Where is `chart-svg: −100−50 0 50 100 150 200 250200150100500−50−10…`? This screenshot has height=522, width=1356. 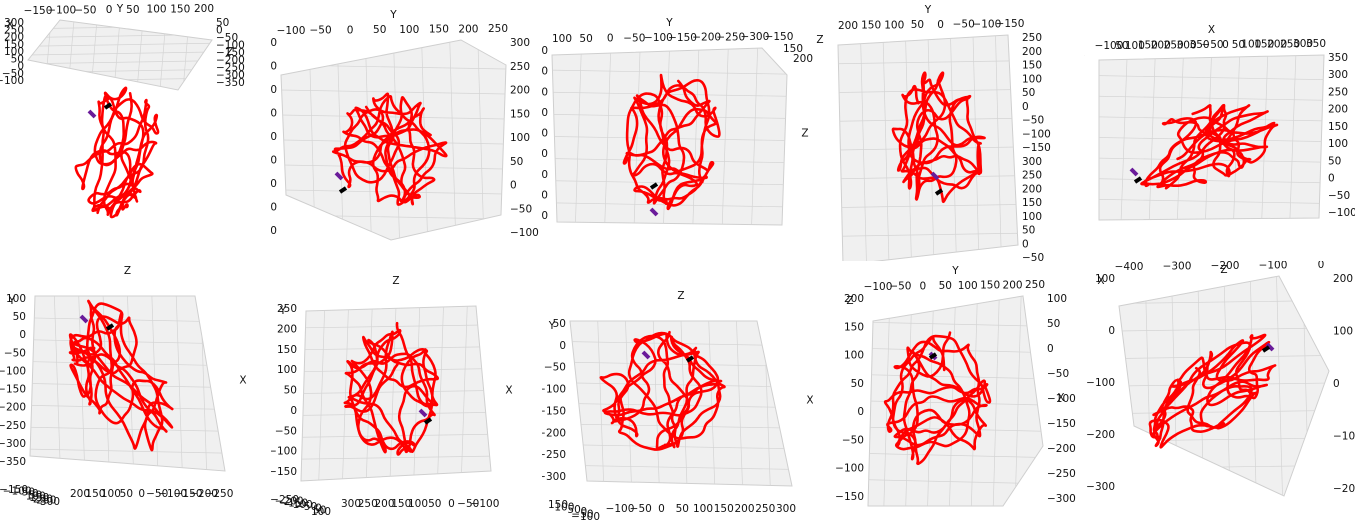
chart-svg: −100−50 0 50 100 150 200 250200150100500−50−10… is located at coordinates (955, 386).